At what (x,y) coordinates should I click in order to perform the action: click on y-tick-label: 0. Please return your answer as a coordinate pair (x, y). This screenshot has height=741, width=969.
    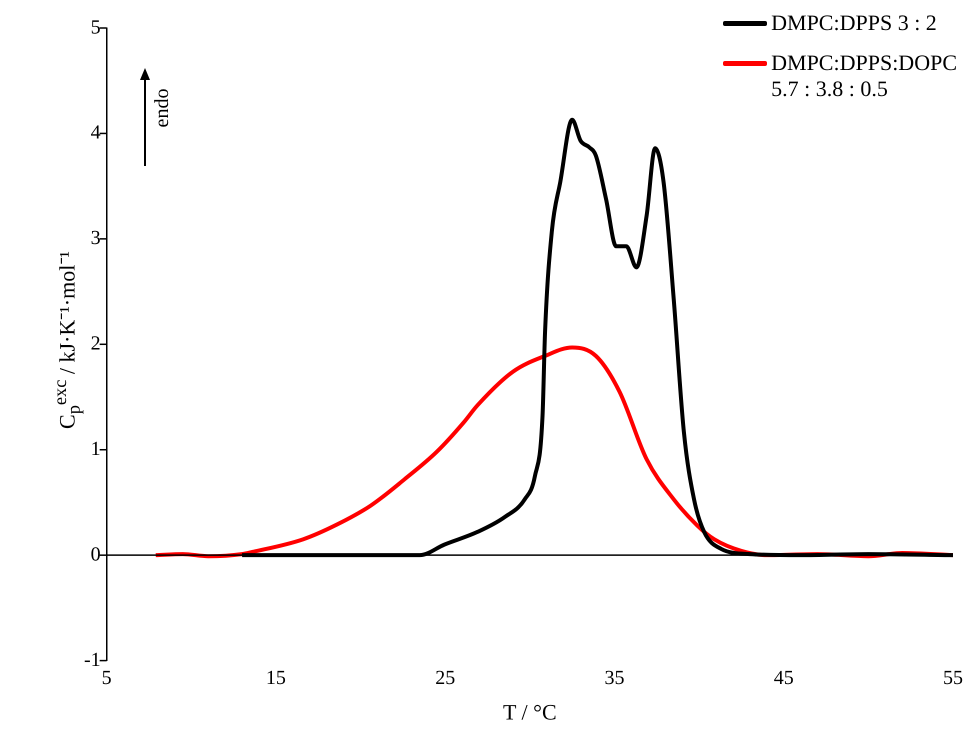
    Looking at the image, I should click on (95, 554).